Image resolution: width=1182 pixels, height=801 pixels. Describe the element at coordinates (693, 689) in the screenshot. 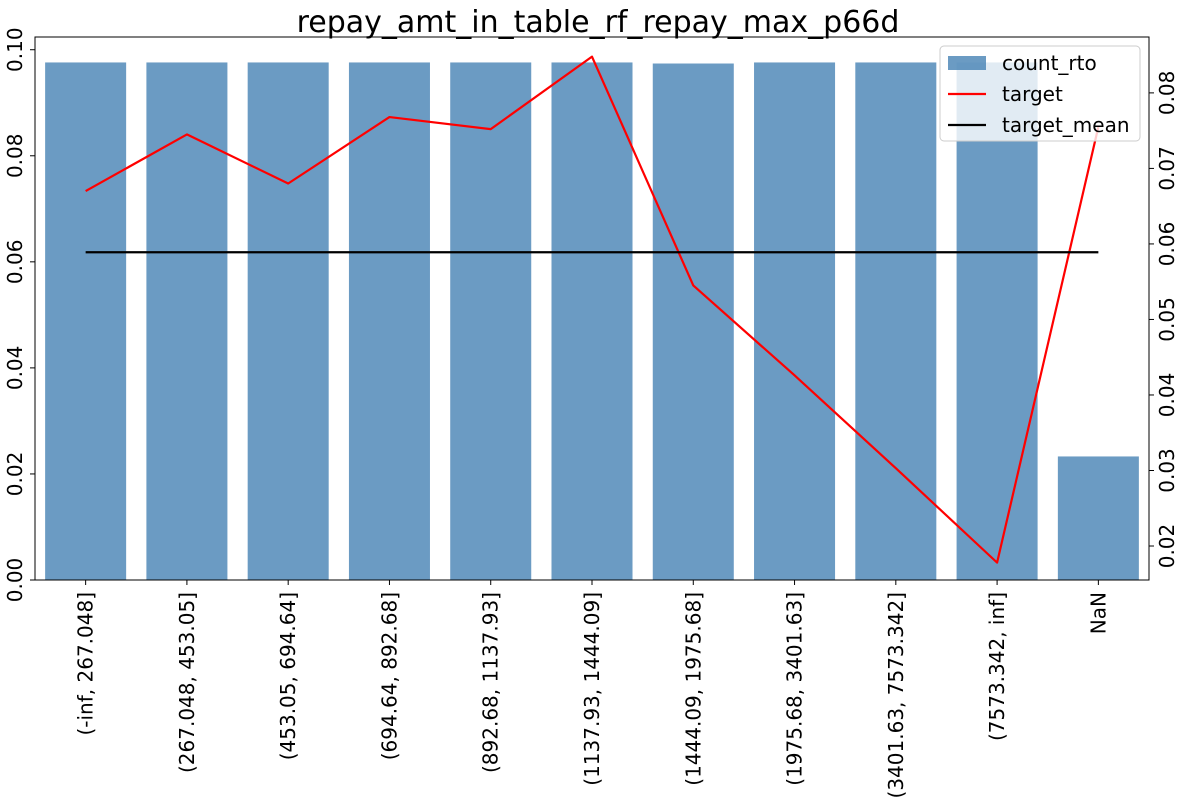

I see `x-tick-label: (1444.09, 1975.68]` at that location.